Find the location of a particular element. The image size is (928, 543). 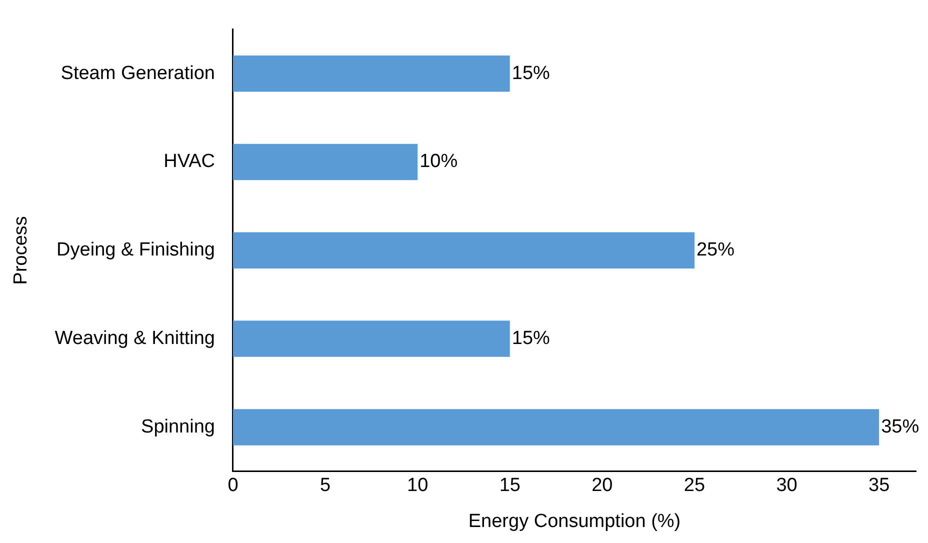

x-tick-label: 25 is located at coordinates (695, 485).